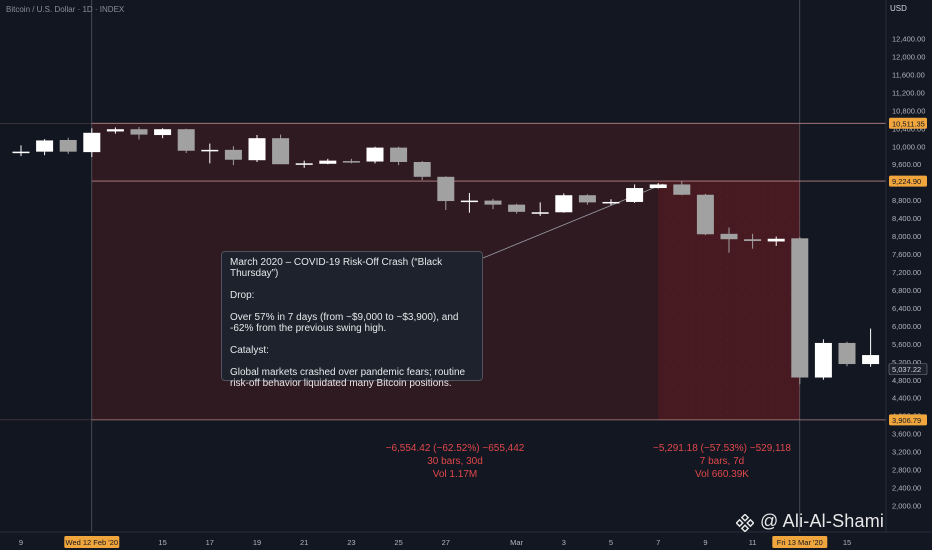 The width and height of the screenshot is (932, 550). What do you see at coordinates (906, 272) in the screenshot?
I see `y-tick-label: 7,200.00` at bounding box center [906, 272].